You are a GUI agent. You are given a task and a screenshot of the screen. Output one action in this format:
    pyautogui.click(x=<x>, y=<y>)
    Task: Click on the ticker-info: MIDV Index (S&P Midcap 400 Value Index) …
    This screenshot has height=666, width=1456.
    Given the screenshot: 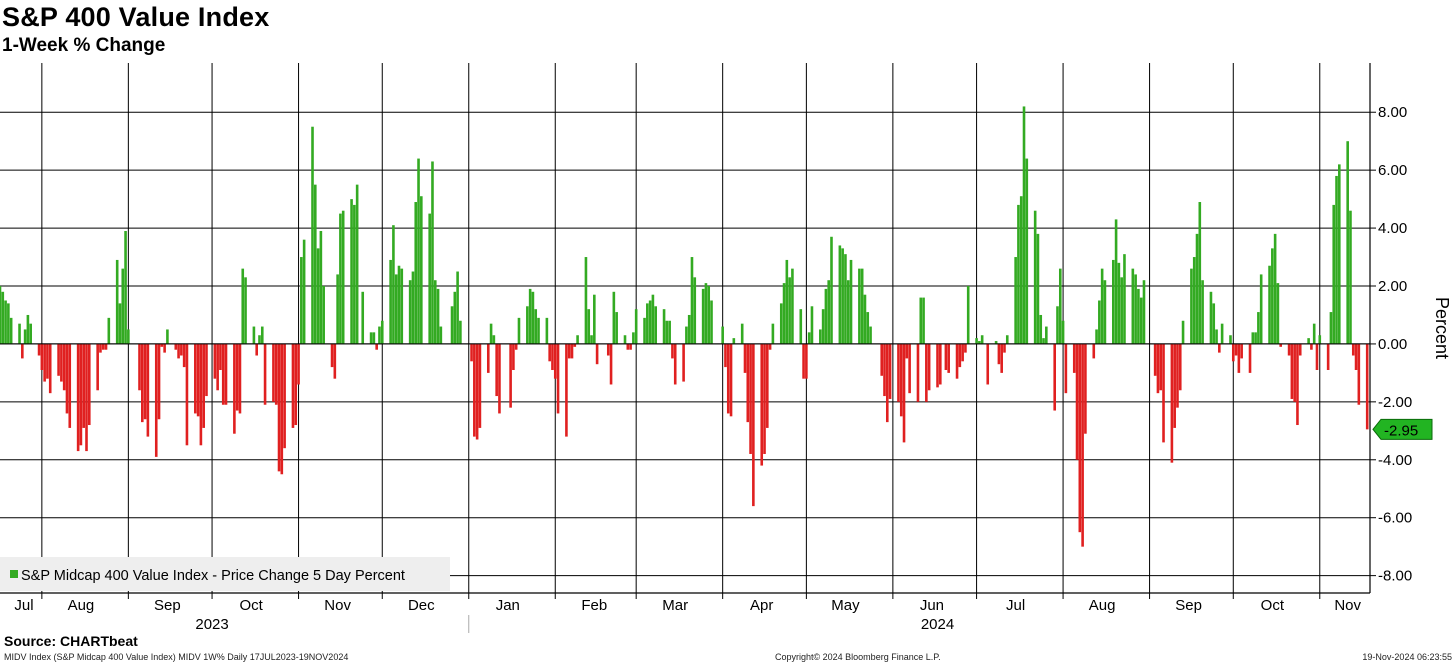 What is the action you would take?
    pyautogui.click(x=176, y=657)
    